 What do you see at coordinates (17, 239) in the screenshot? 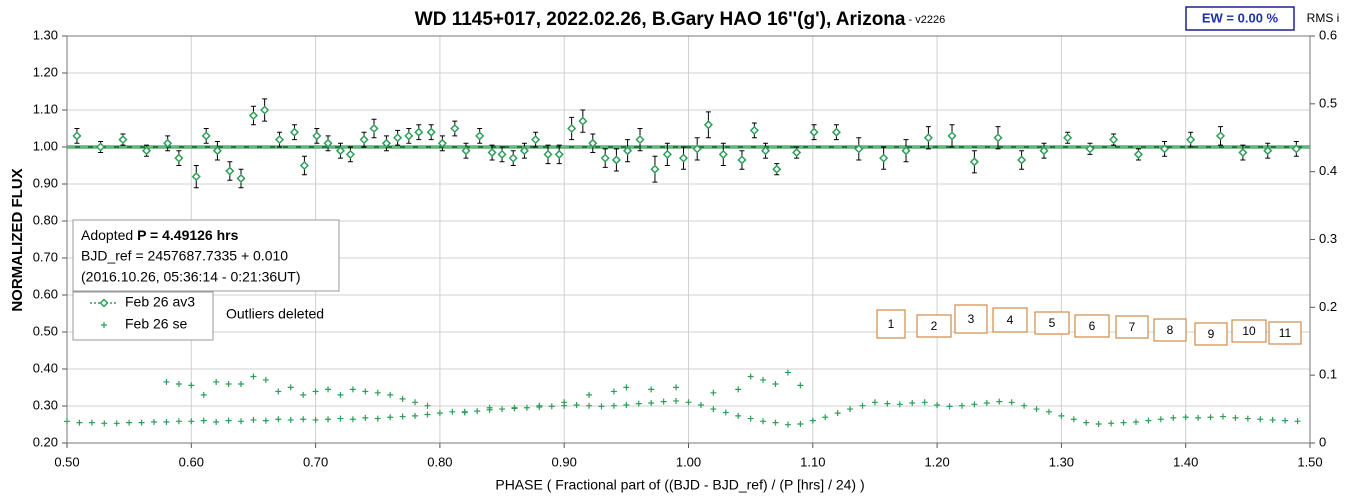
I see `y-axis-label: NORMALIZED FLUX` at bounding box center [17, 239].